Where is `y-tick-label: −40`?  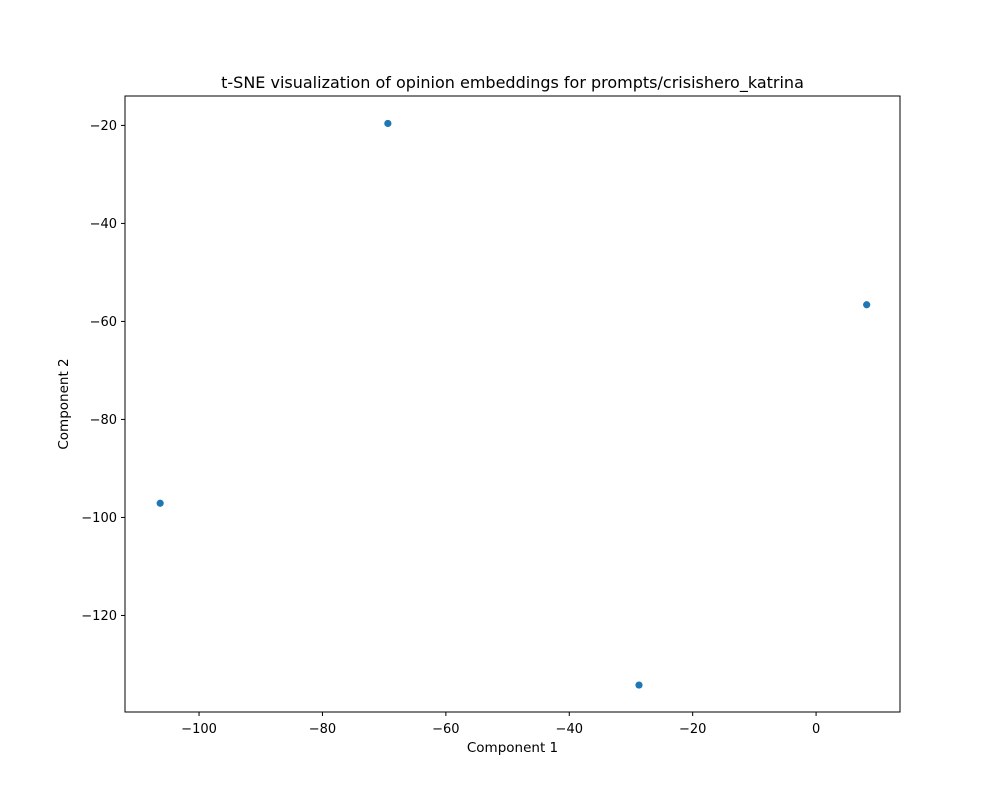
y-tick-label: −40 is located at coordinates (103, 224).